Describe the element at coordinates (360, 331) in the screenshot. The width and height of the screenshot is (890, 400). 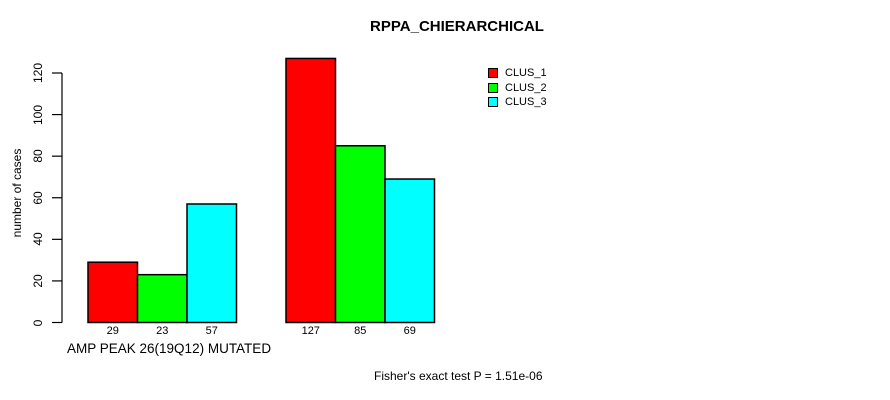
I see `bar-value-label: 85` at that location.